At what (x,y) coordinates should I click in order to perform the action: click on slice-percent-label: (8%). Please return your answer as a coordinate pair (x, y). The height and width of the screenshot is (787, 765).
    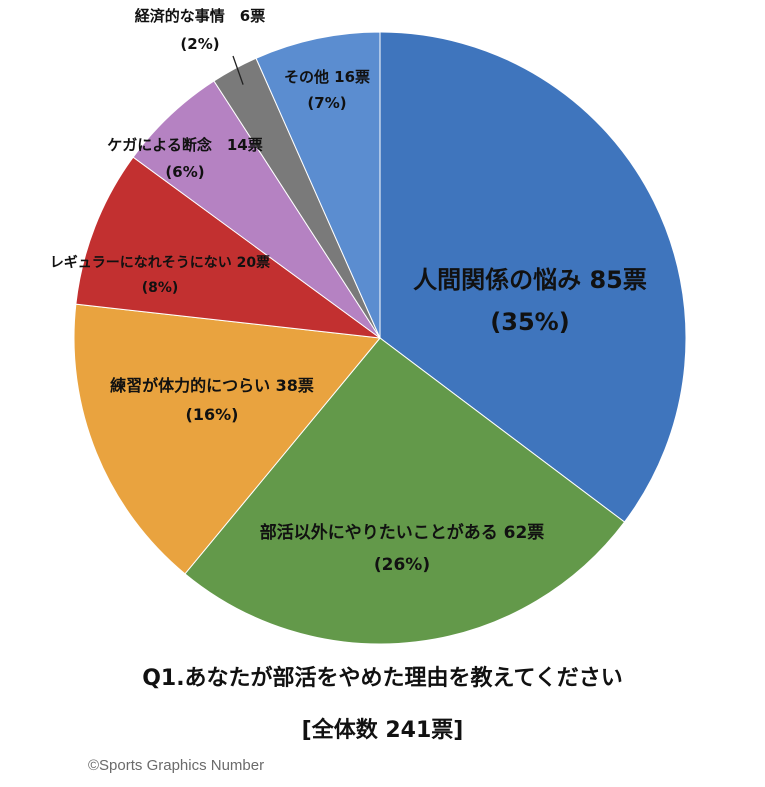
    Looking at the image, I should click on (160, 288).